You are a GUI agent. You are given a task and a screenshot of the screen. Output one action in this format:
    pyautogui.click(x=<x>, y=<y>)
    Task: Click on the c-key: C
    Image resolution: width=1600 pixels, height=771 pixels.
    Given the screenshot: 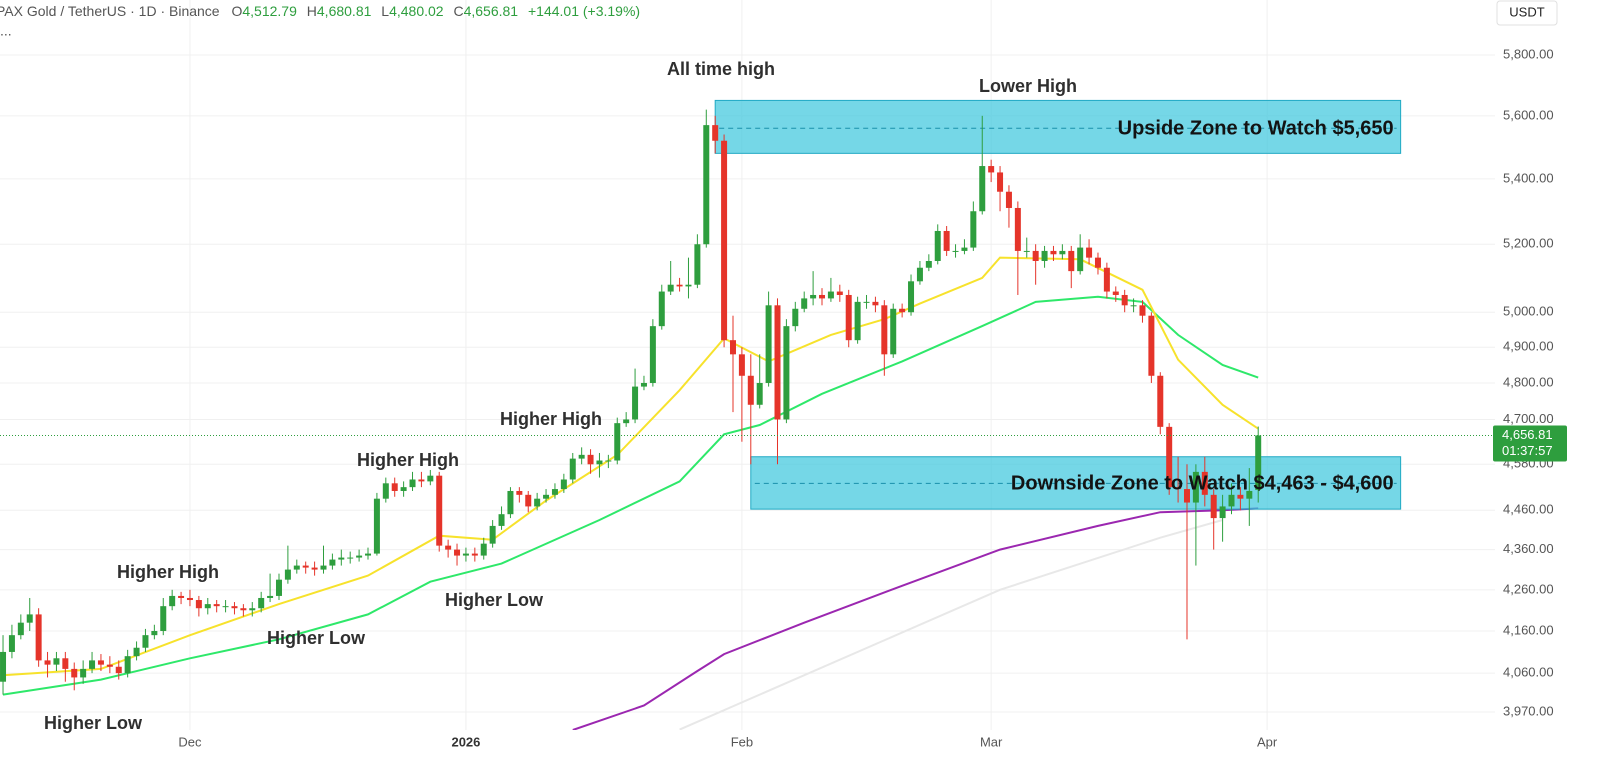 What is the action you would take?
    pyautogui.click(x=458, y=11)
    